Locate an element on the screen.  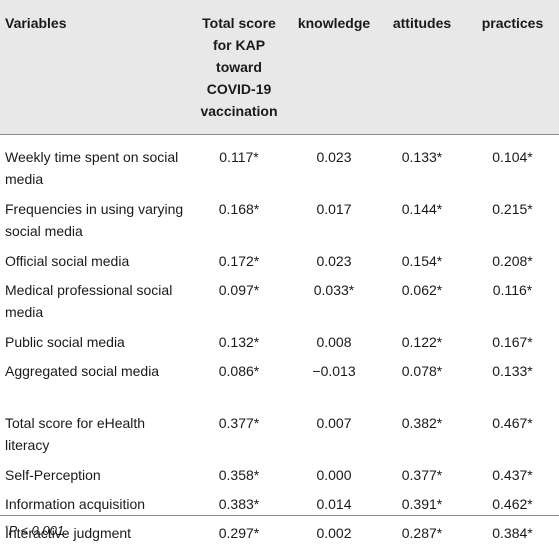
table-bottom-rule is located at coordinates (279, 515).